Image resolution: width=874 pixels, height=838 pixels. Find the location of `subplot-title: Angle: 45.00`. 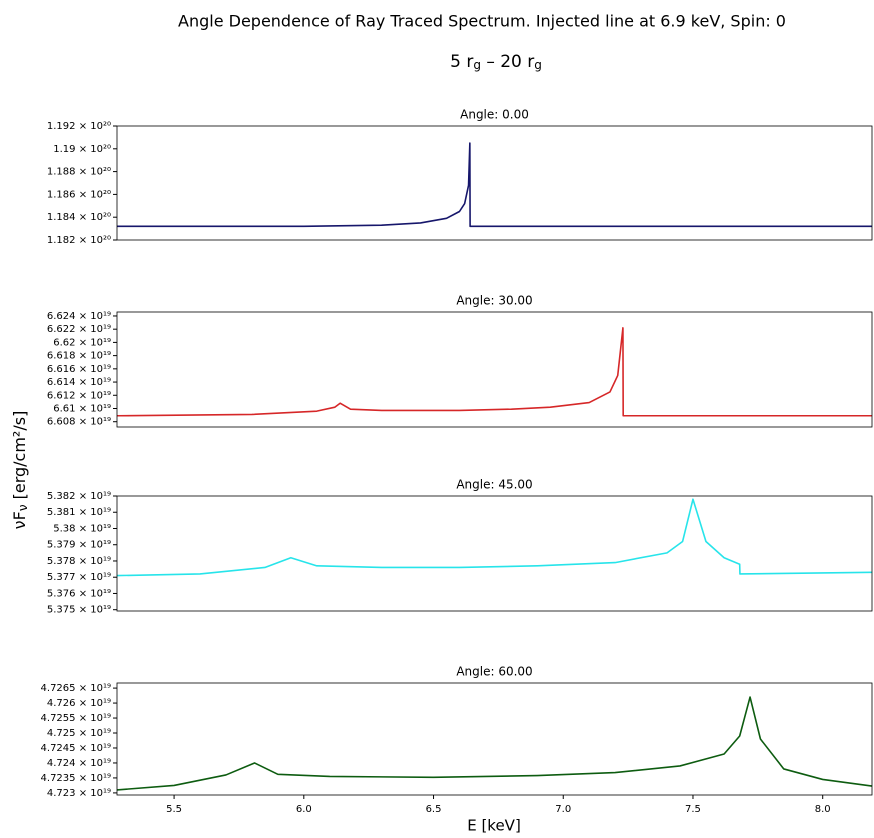

subplot-title: Angle: 45.00 is located at coordinates (494, 485).